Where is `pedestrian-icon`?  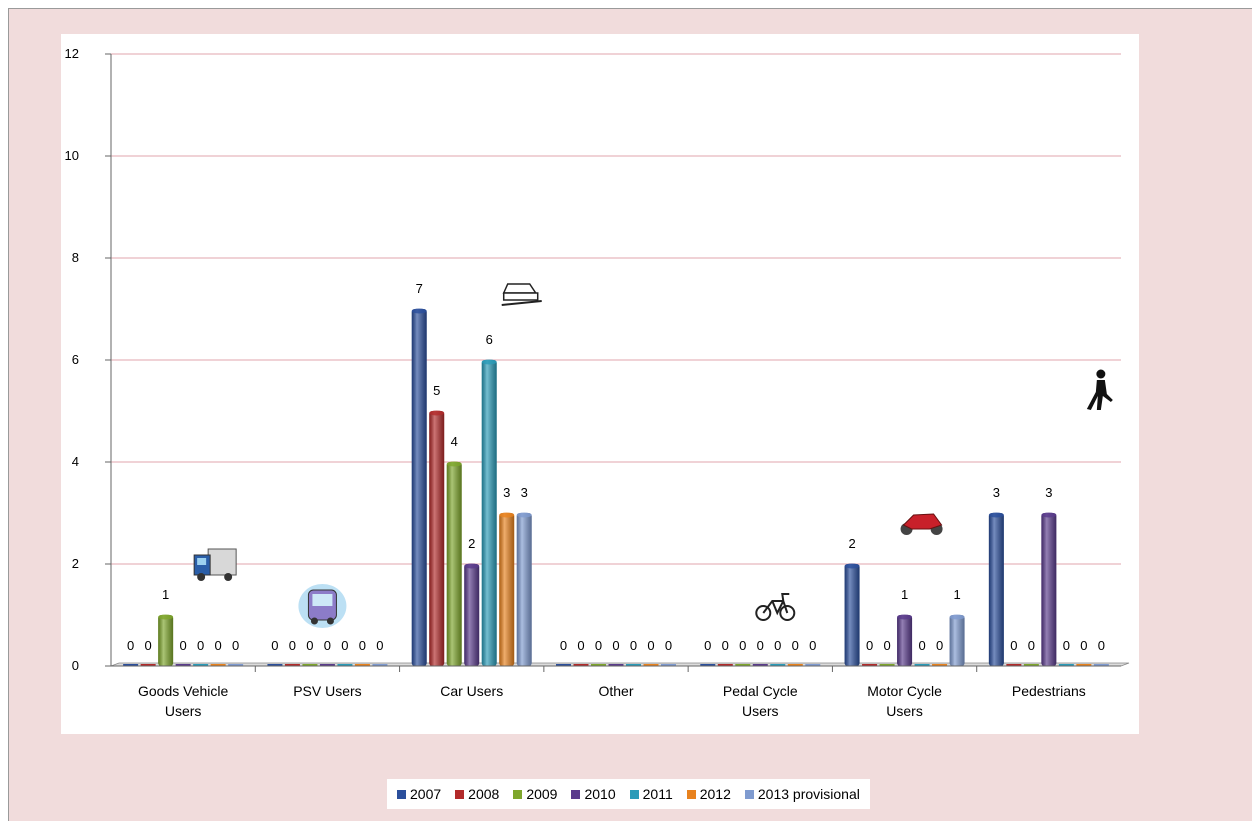
pedestrian-icon is located at coordinates (1099, 389).